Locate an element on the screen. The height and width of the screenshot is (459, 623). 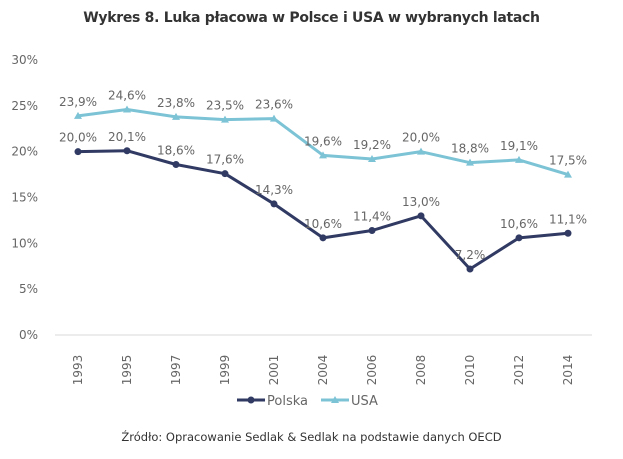
x-tick-label: 2010 is located at coordinates (470, 370).